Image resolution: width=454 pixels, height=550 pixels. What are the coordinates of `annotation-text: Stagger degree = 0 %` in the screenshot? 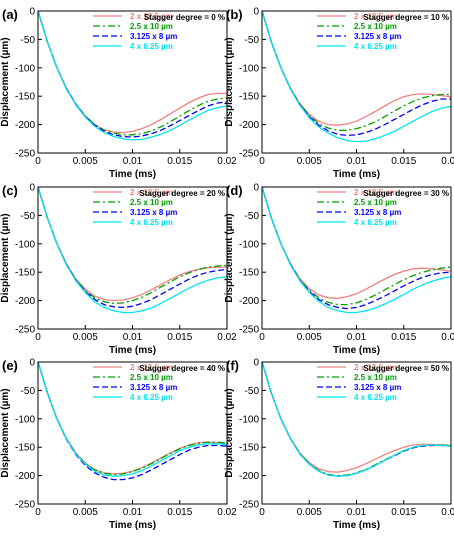 It's located at (184, 17).